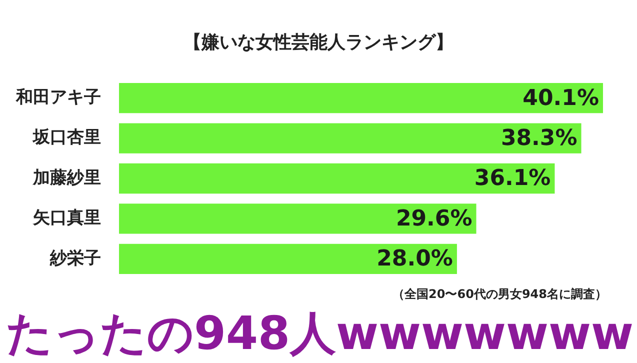 This screenshot has height=363, width=637. What do you see at coordinates (318, 42) in the screenshot?
I see `chart-title: 【嫌いな女性芸能人ランキング】` at bounding box center [318, 42].